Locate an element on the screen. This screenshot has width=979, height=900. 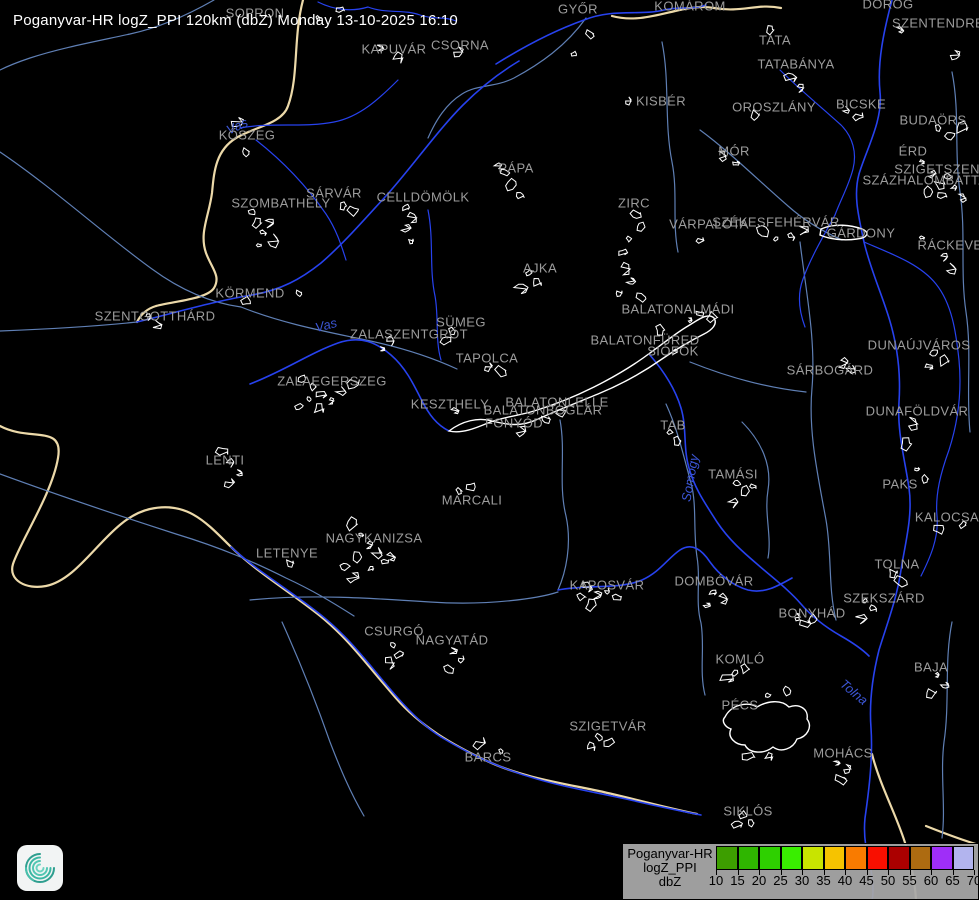
city-label: KÖRMEND is located at coordinates (250, 293).